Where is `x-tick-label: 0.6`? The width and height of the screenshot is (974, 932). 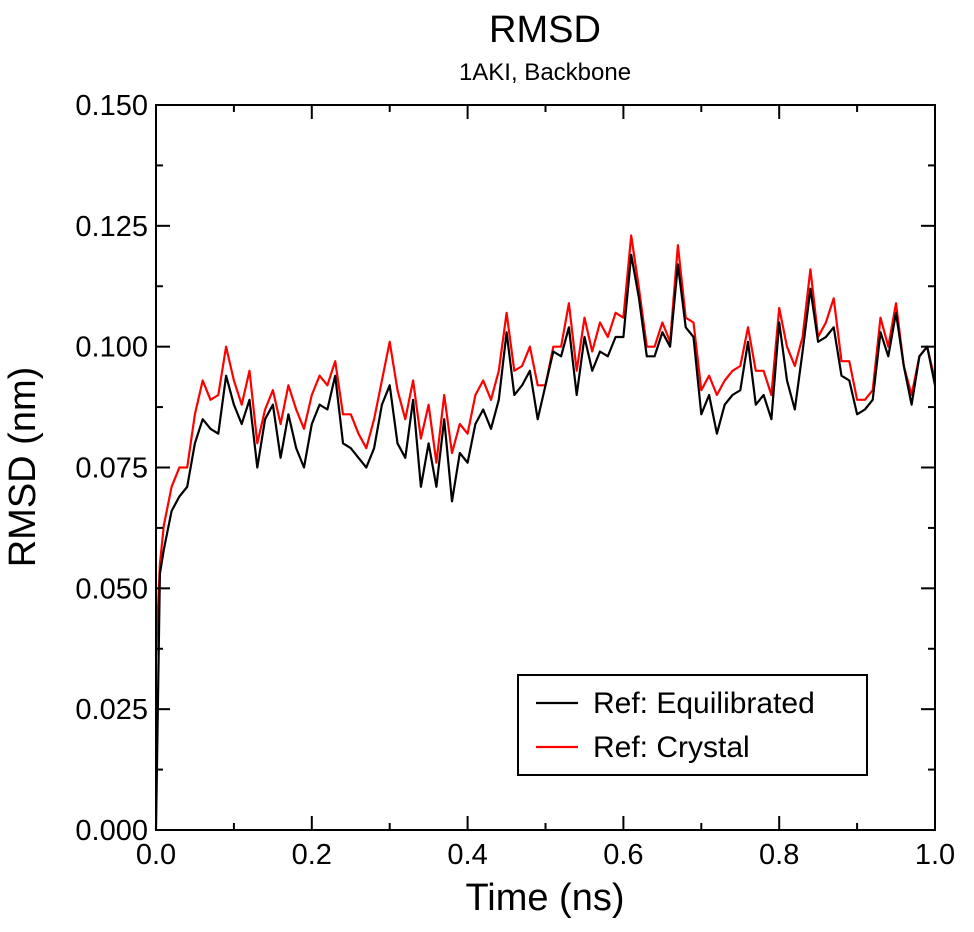
x-tick-label: 0.6 is located at coordinates (623, 855).